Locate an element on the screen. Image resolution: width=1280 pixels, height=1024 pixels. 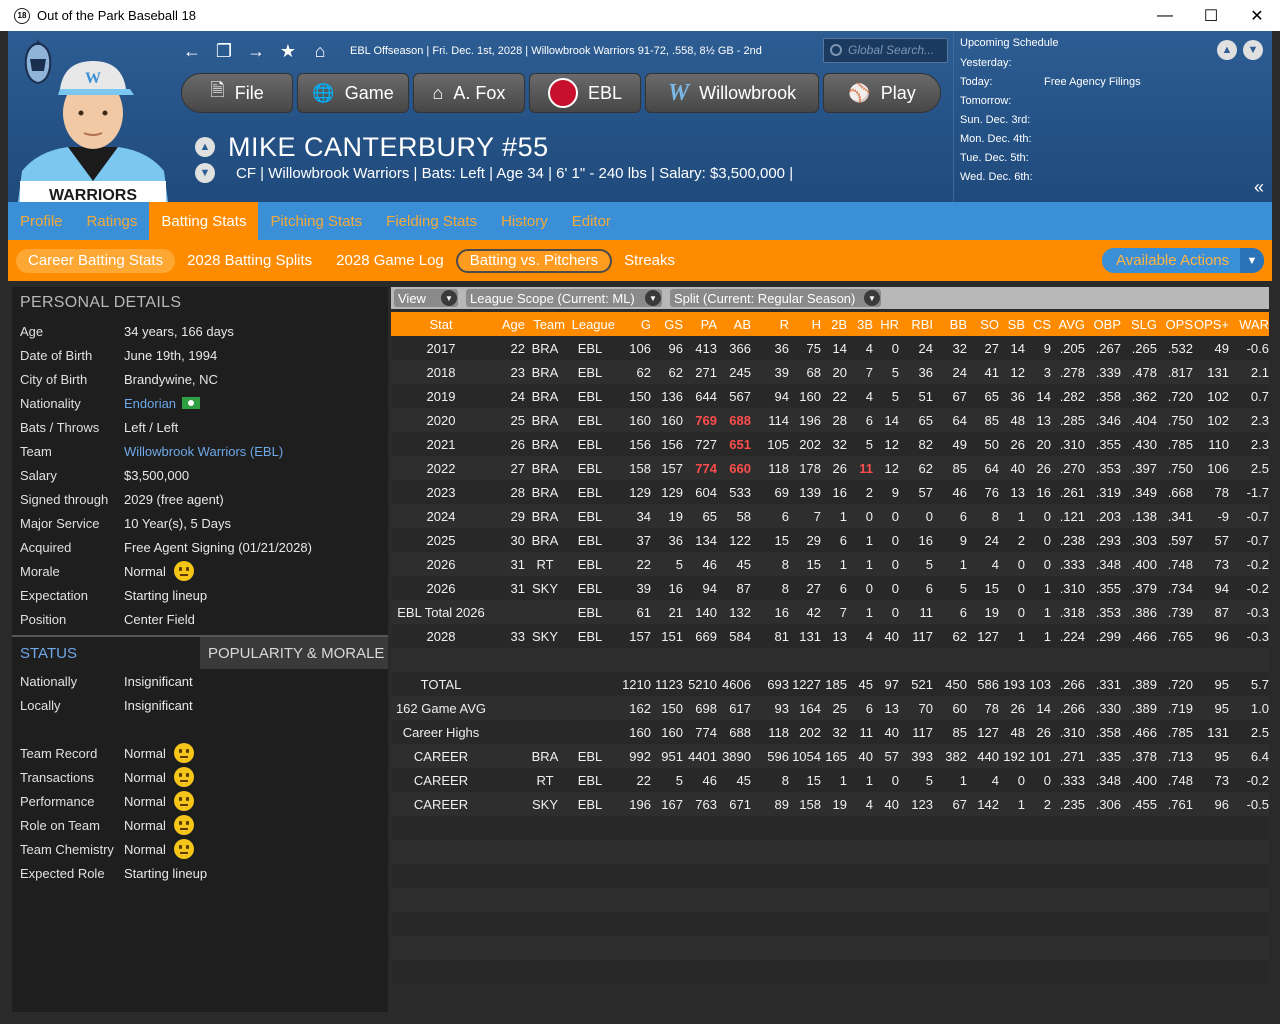
column-header: HR is located at coordinates (889, 324).